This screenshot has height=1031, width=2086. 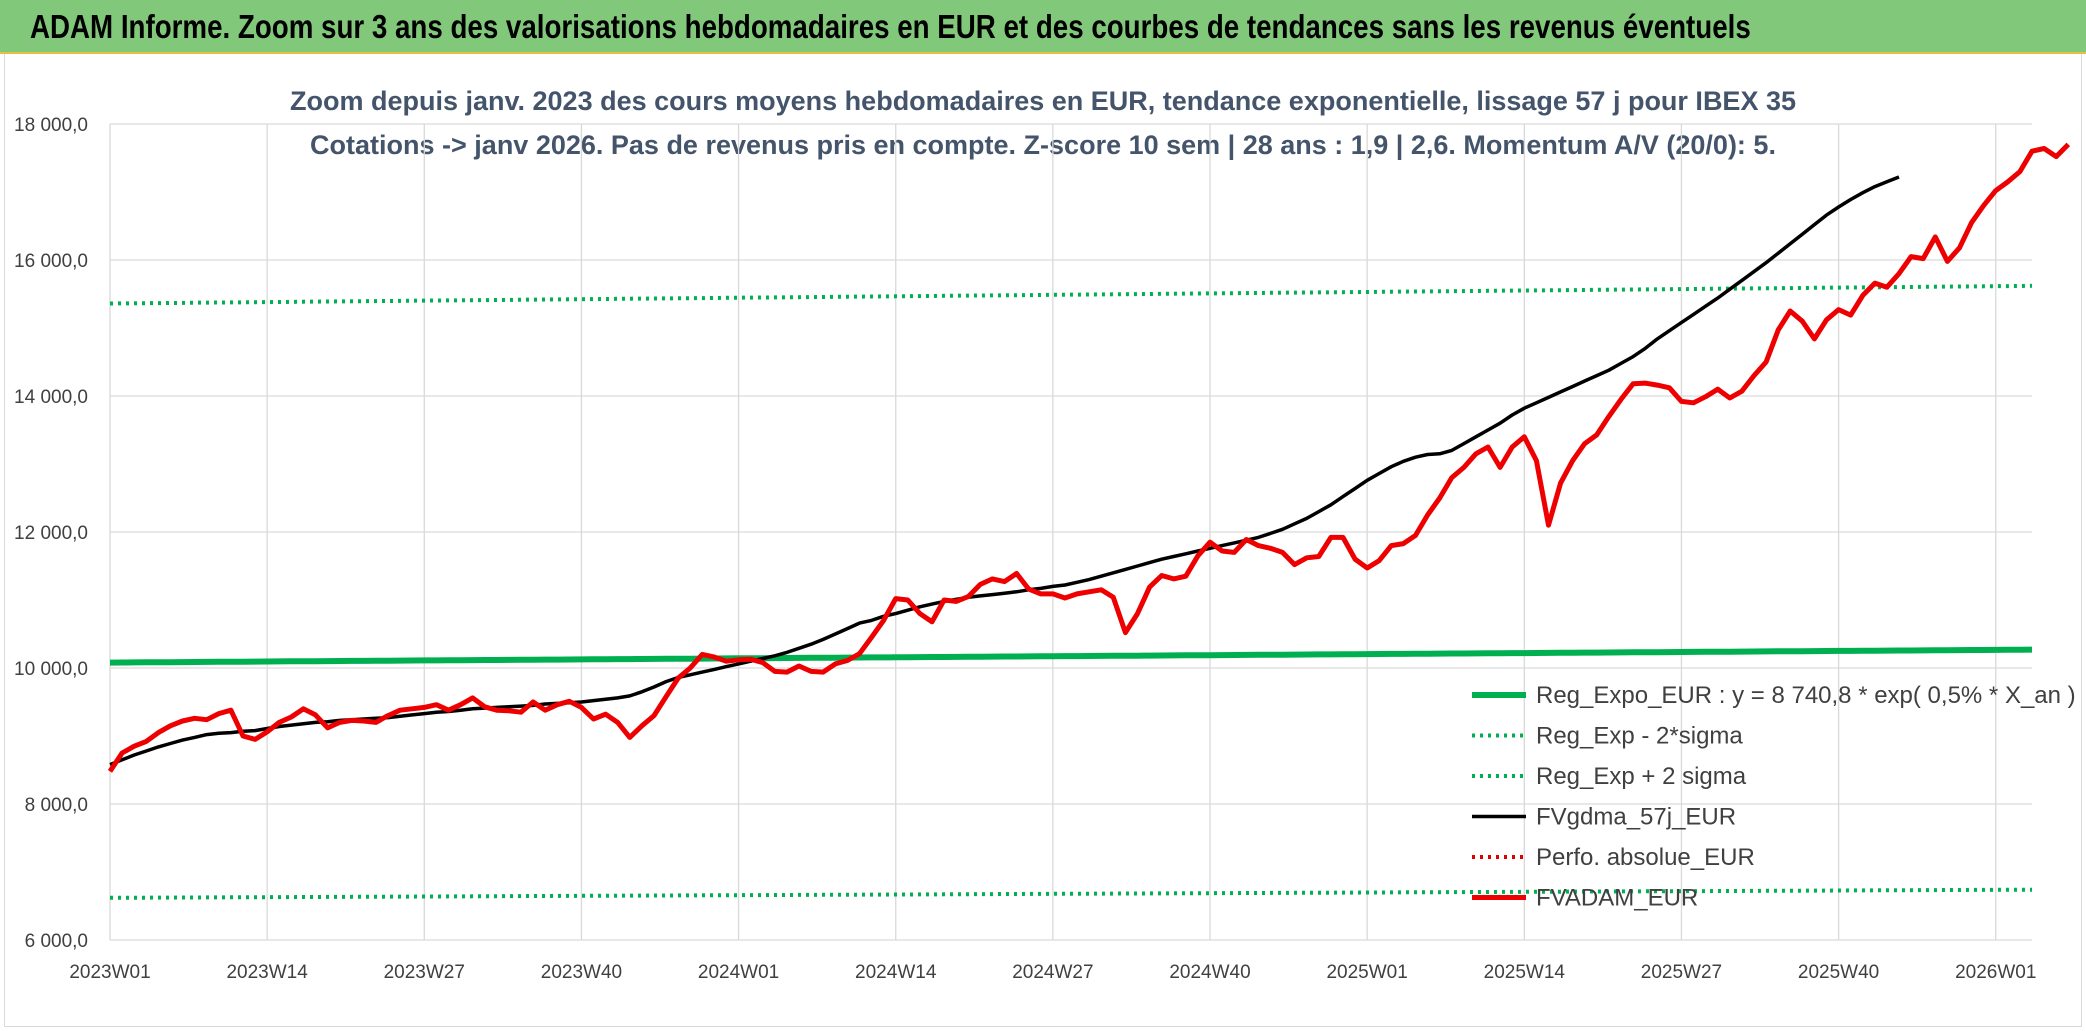 I want to click on x-tick-label: 2026W01, so click(x=1995, y=972).